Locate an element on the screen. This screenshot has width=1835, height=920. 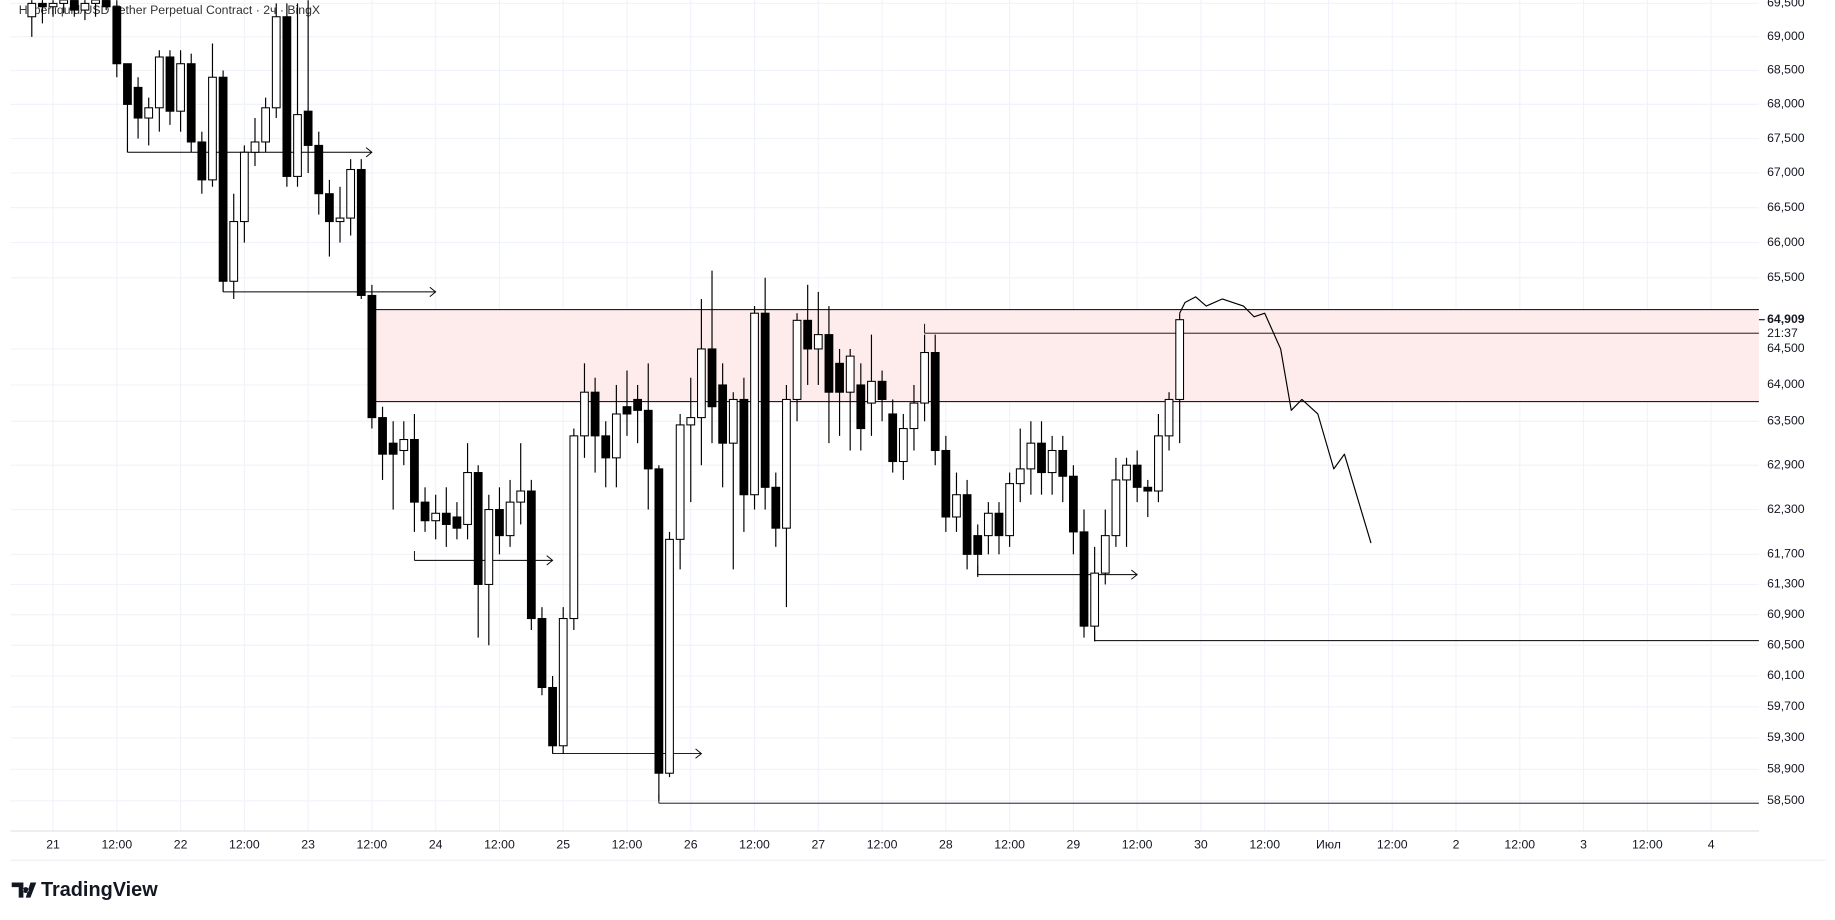
y-tick-label: 61,300 is located at coordinates (1786, 584).